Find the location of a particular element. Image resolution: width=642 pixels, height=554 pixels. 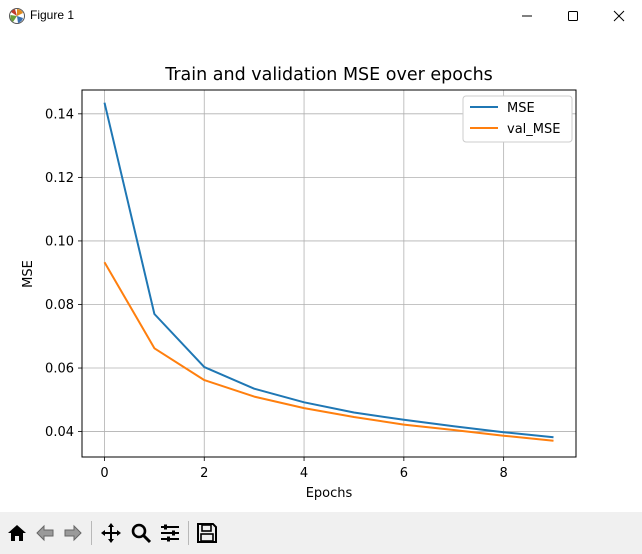

configure-subplots-icon is located at coordinates (170, 533).